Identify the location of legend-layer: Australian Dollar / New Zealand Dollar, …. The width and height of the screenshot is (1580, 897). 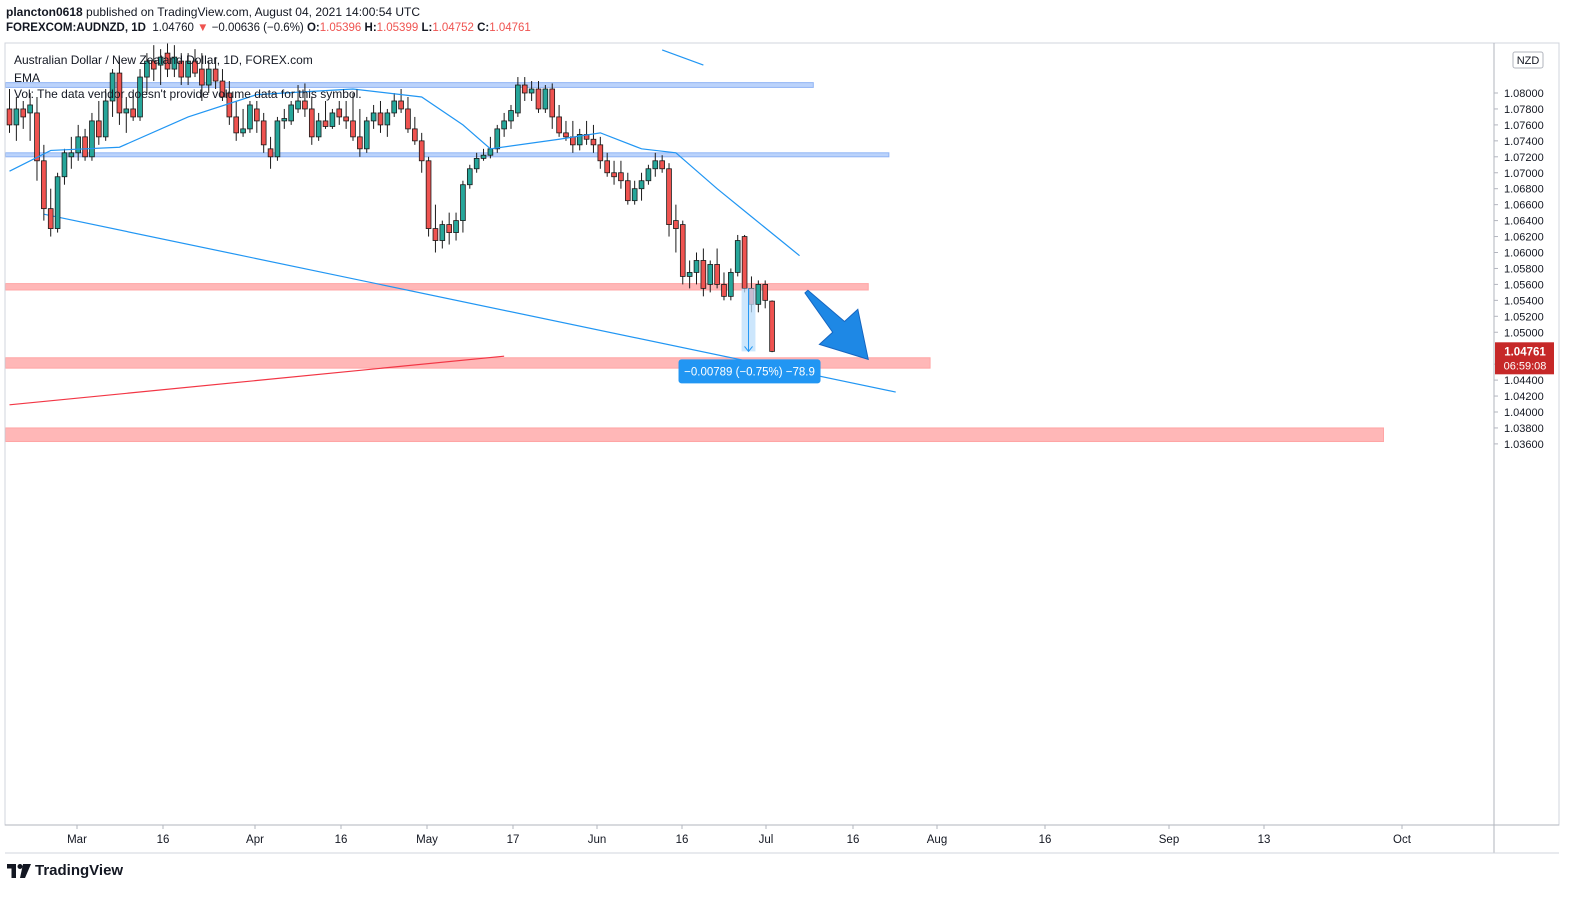
(188, 77).